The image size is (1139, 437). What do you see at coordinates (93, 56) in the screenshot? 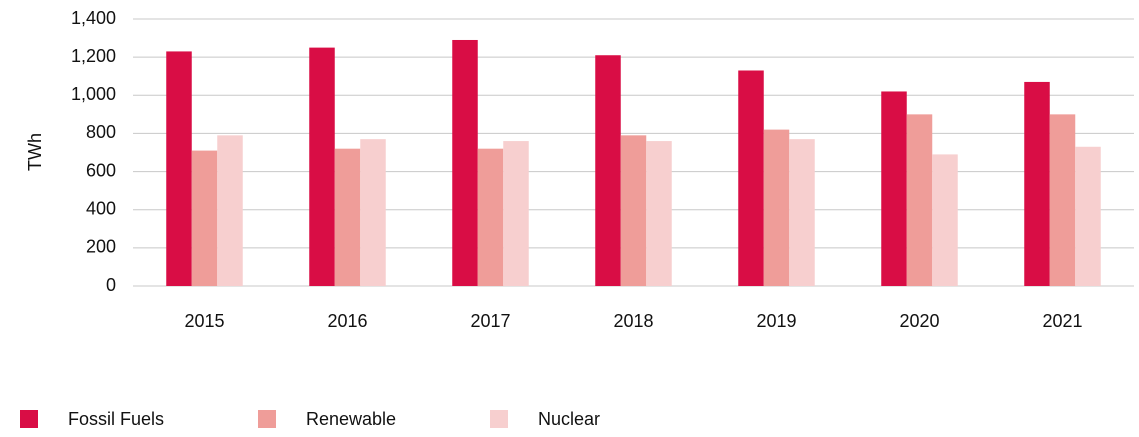
I see `y-tick-label: 1,200` at bounding box center [93, 56].